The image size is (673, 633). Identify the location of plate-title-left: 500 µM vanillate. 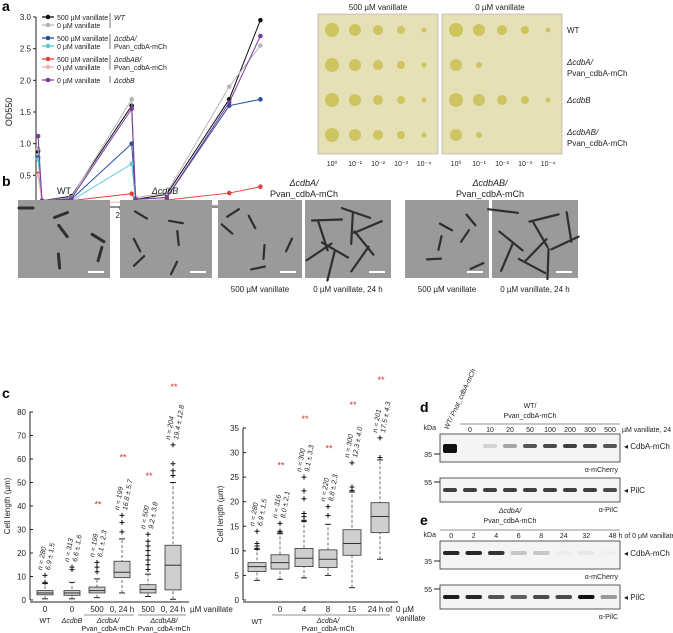
(378, 7).